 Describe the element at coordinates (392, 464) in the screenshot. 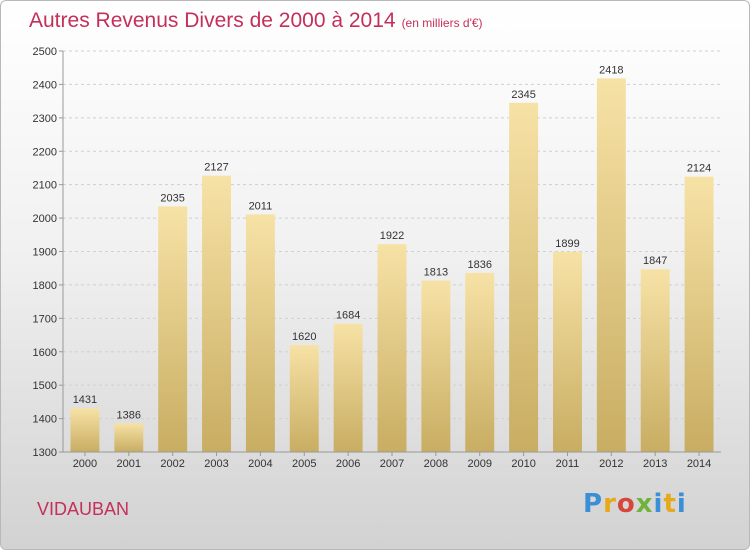

I see `x-tick-label-2007: 2007` at that location.